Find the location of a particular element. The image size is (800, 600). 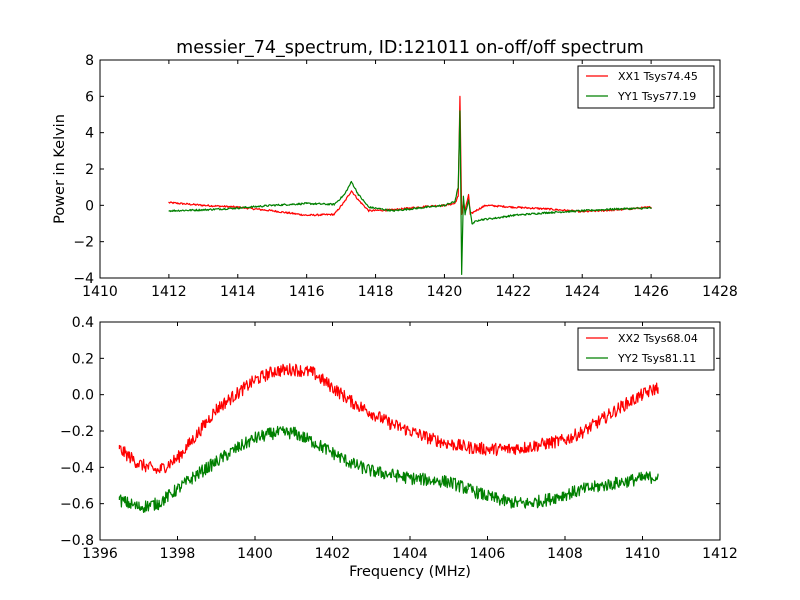

top-y-tick-label: −2 is located at coordinates (83, 243).